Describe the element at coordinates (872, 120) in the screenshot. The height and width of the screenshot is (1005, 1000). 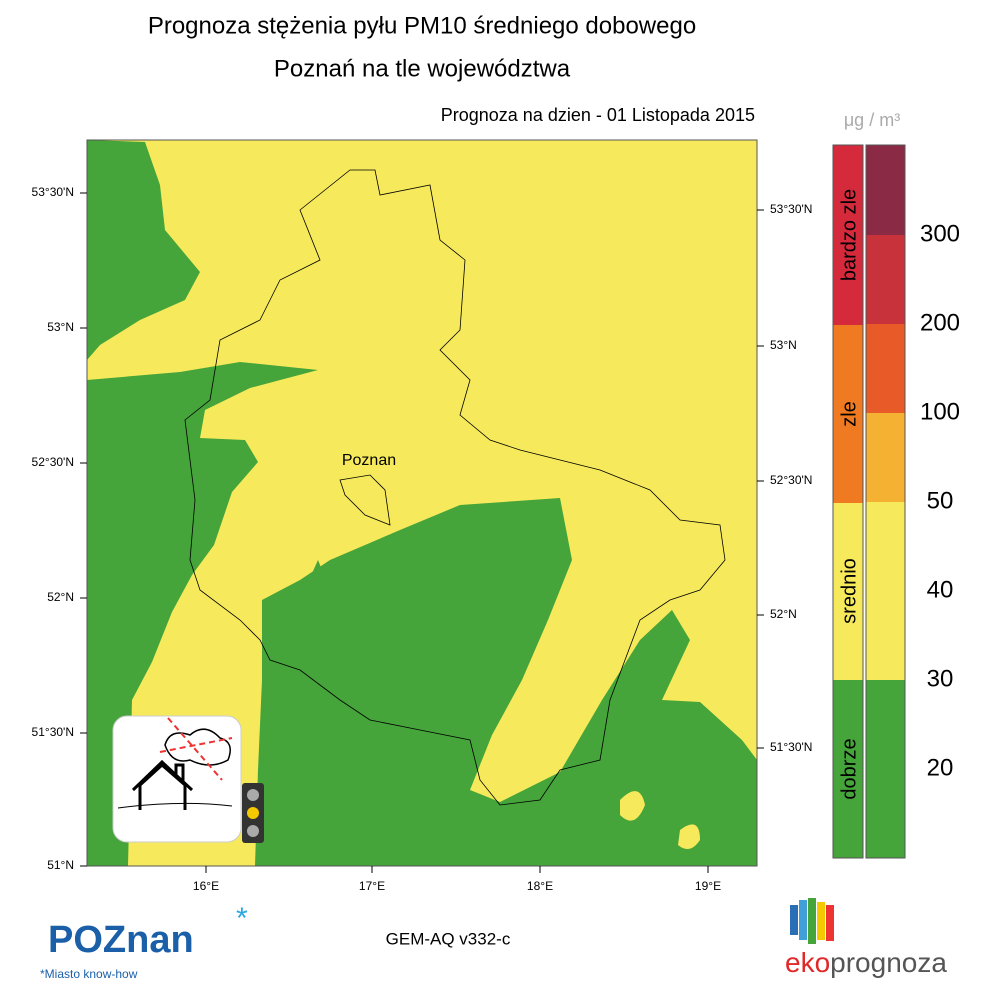
I see `legend-unit: μg / m³` at that location.